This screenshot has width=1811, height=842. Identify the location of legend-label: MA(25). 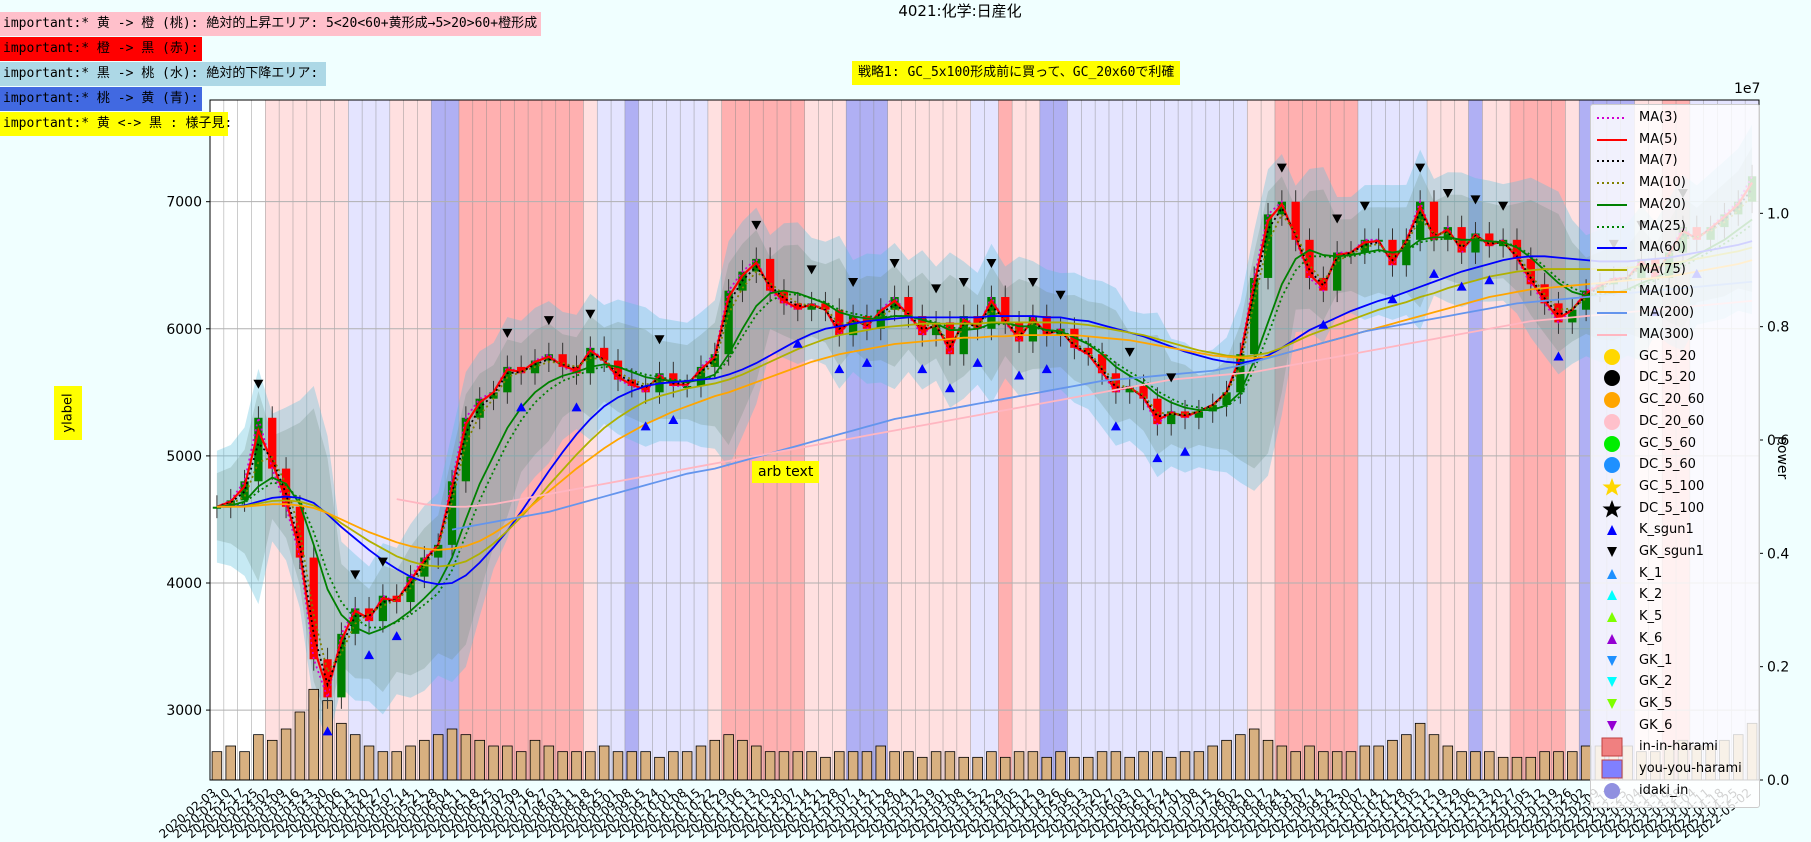
(1662, 226).